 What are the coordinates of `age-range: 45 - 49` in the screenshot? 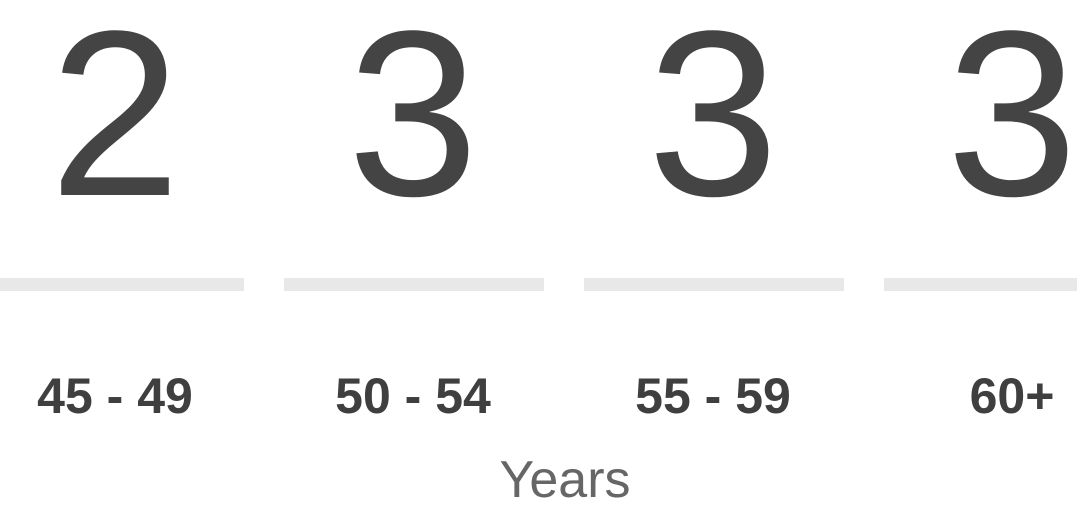 It's located at (115, 396).